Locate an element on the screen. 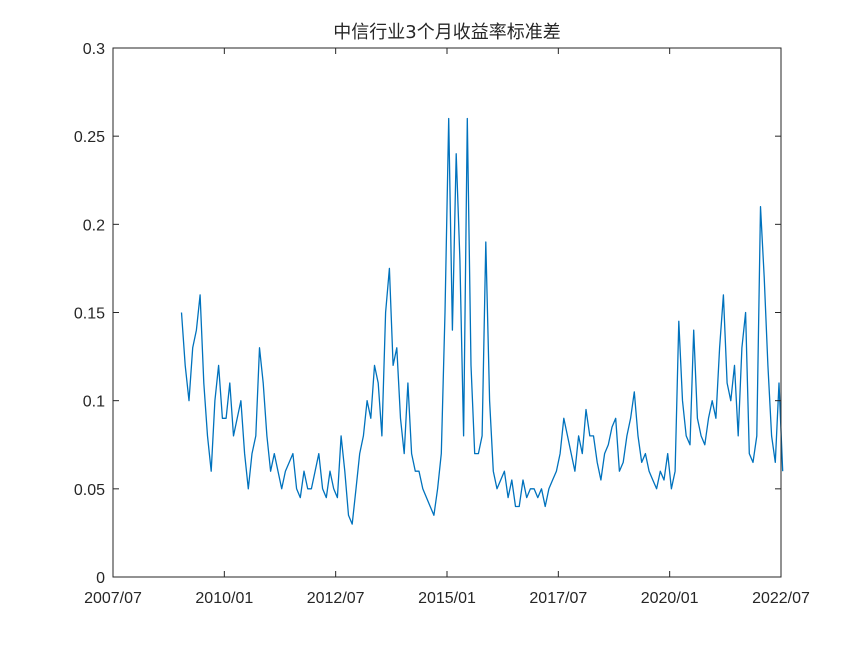 Image resolution: width=865 pixels, height=649 pixels. y-tick-label: 0.1 is located at coordinates (94, 402).